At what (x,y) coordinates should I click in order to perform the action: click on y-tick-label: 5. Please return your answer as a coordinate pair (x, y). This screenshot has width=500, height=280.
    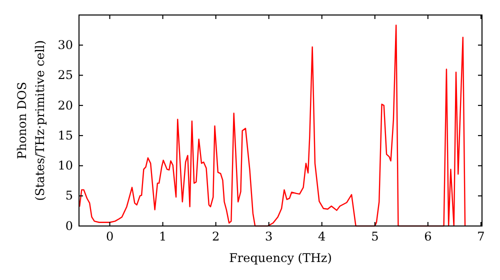
    Looking at the image, I should click on (69, 195).